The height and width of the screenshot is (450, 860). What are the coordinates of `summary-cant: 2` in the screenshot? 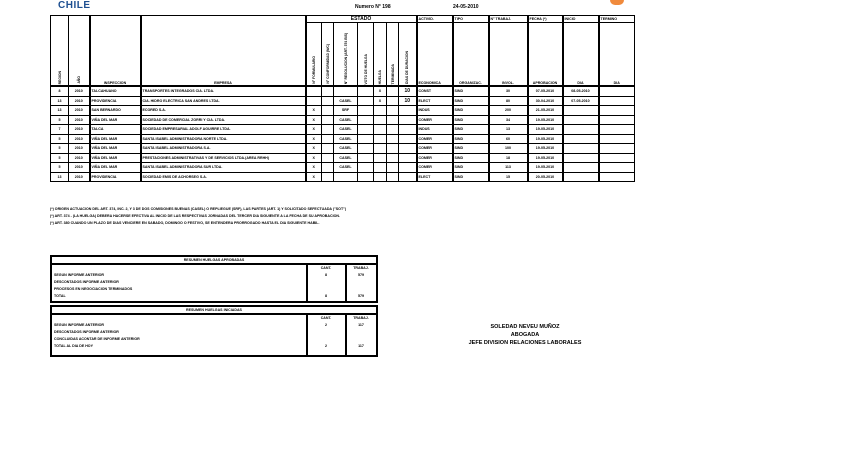 It's located at (326, 346).